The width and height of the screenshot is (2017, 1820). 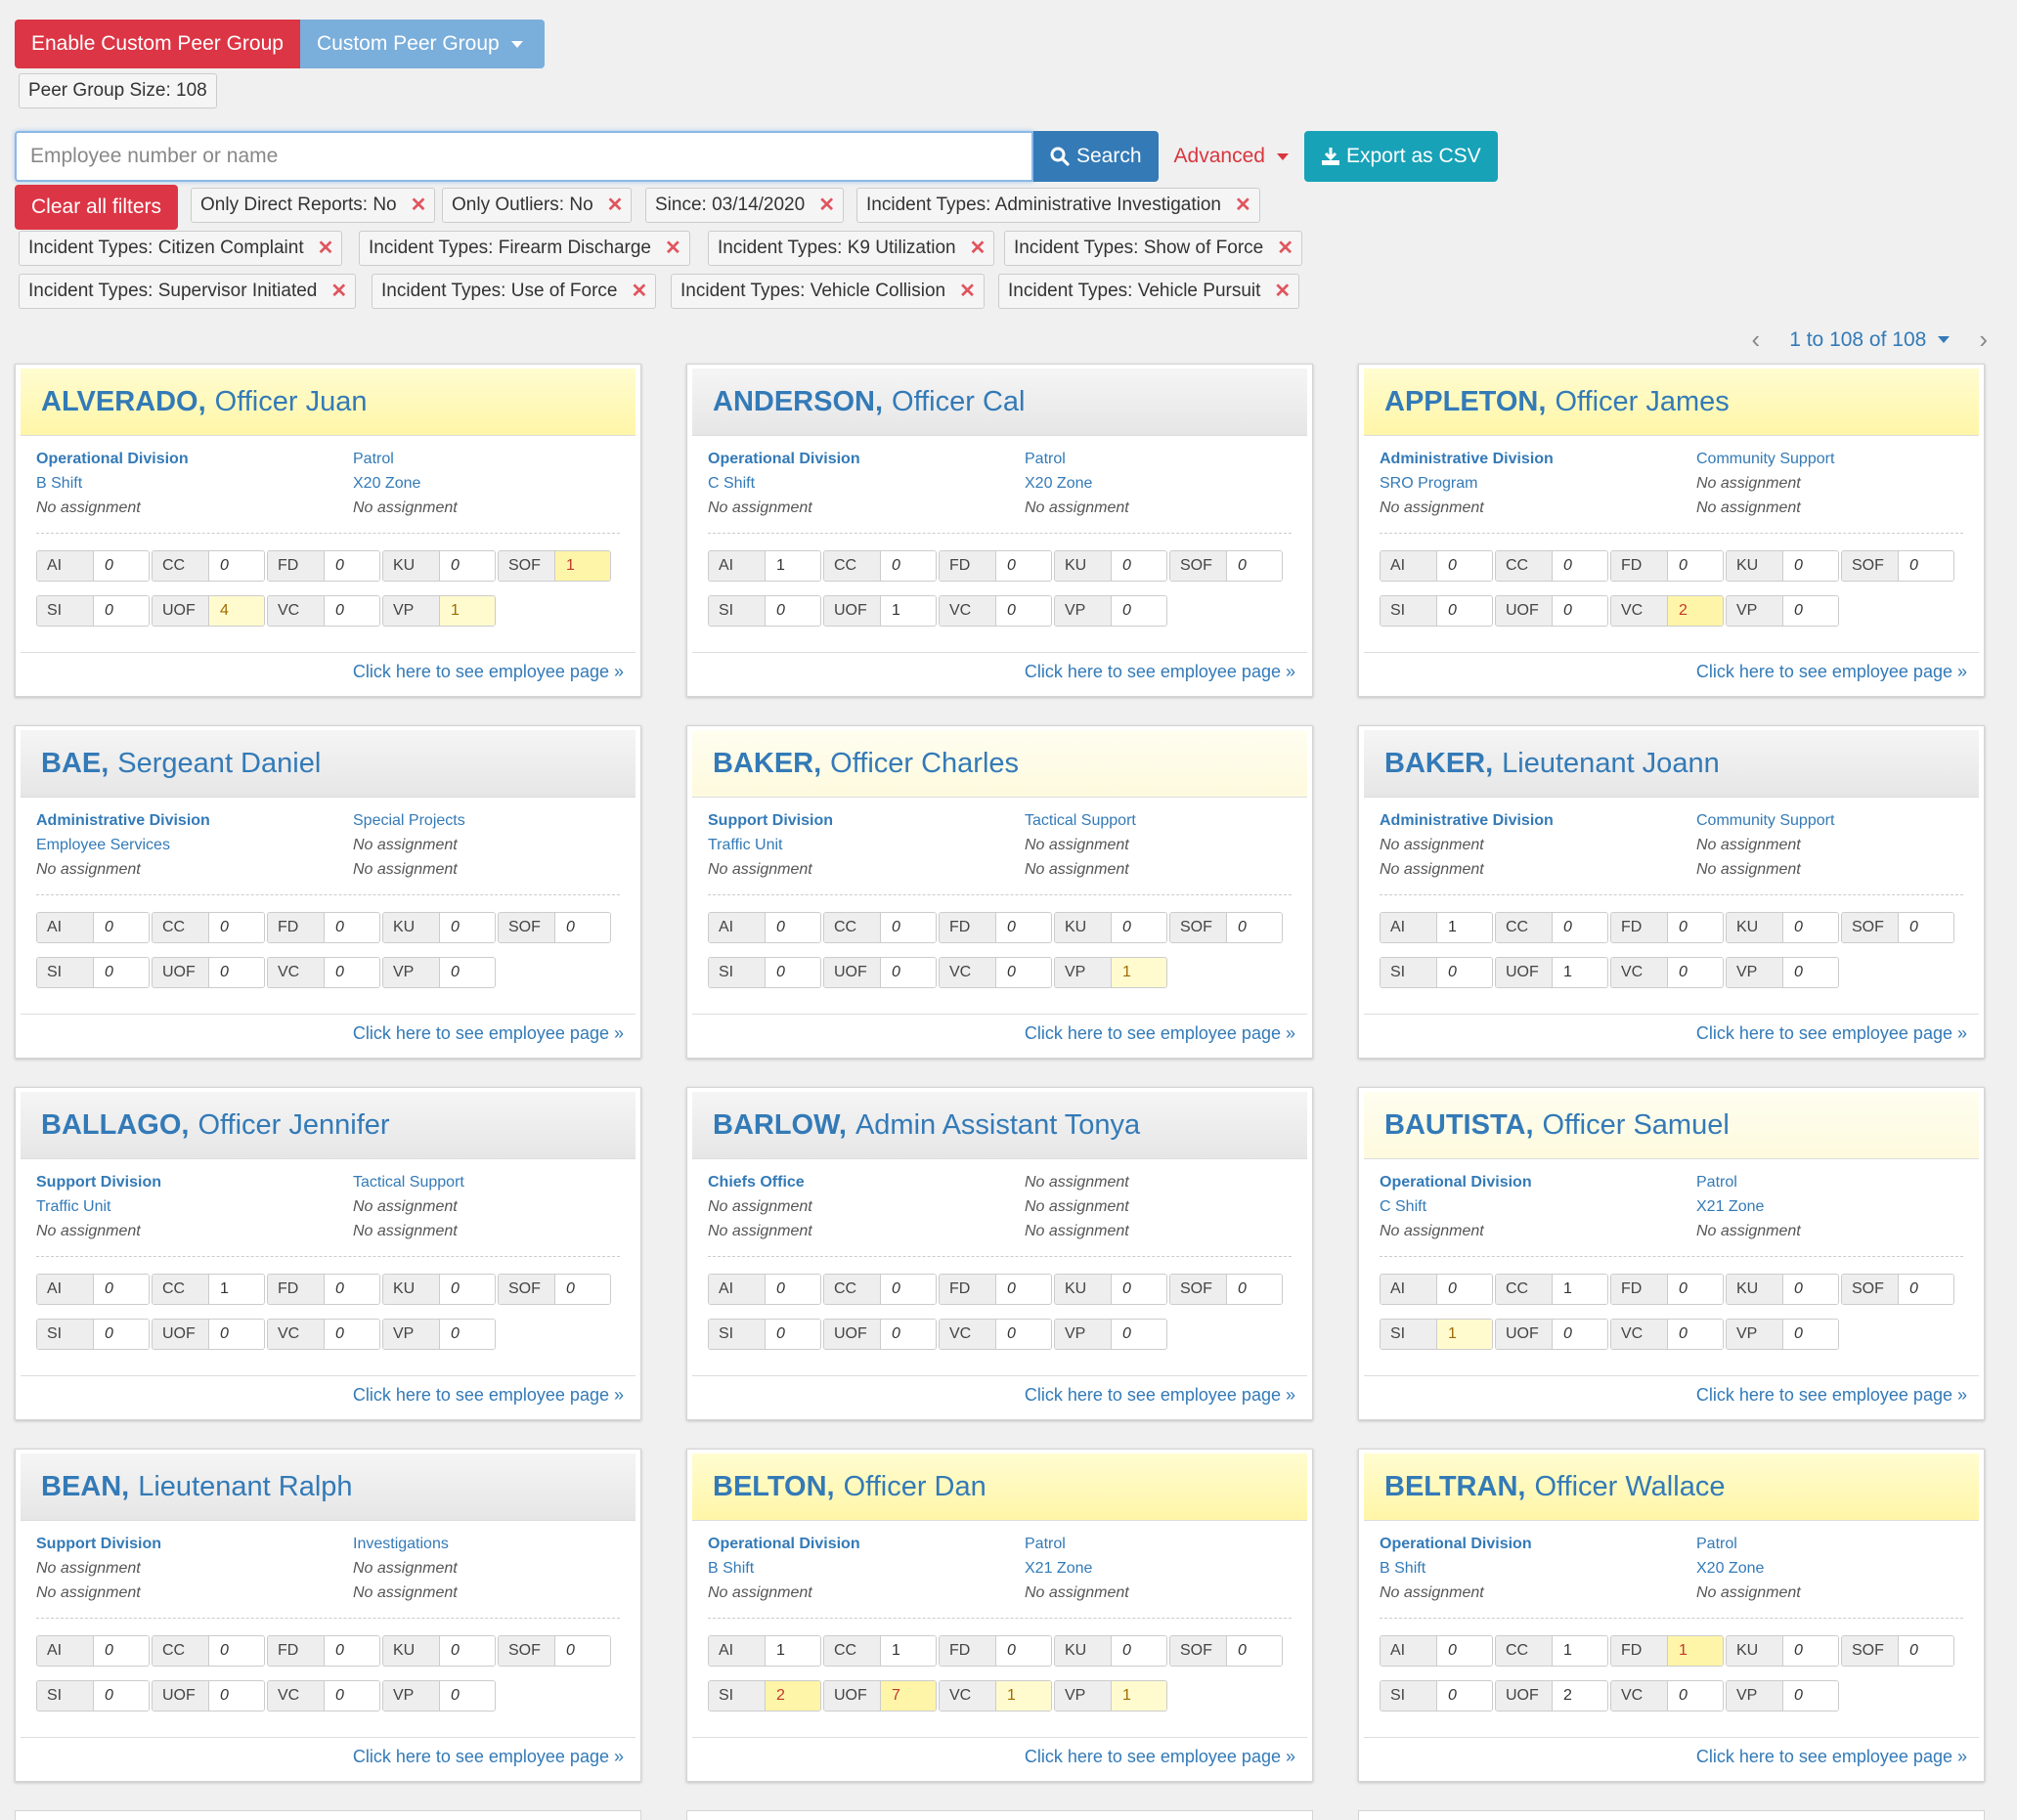 I want to click on filter-chip: Only Direct Reports: No ✕, so click(x=314, y=205).